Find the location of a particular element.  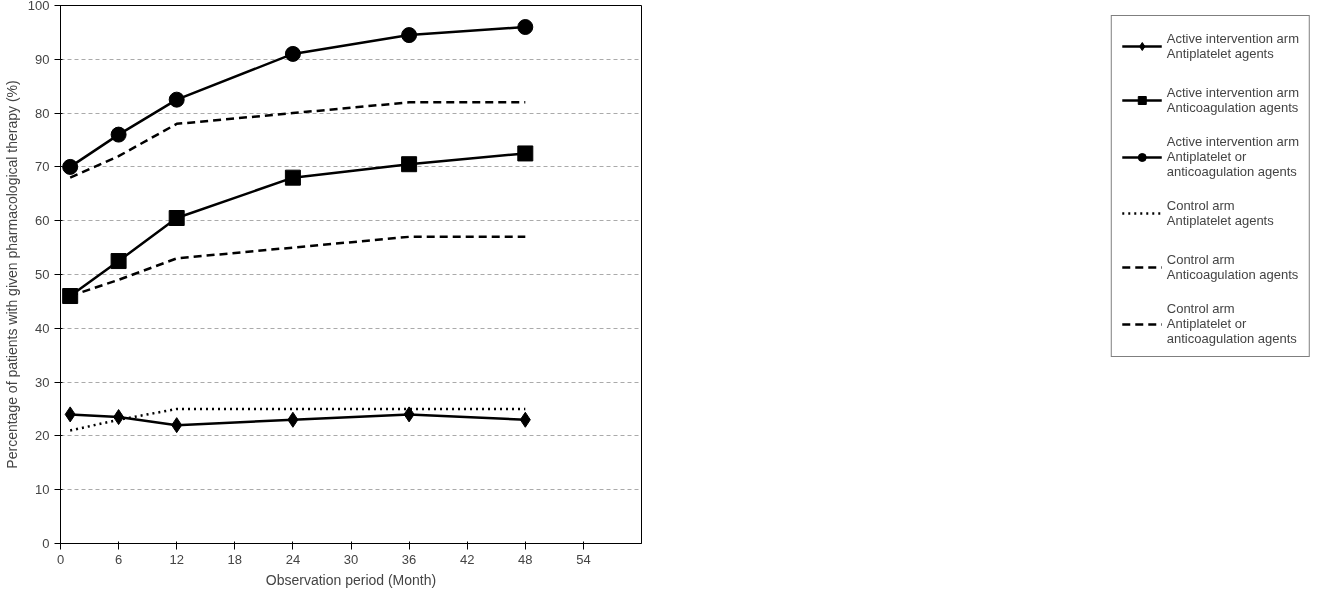

y-tick-label: 70 is located at coordinates (42, 167).